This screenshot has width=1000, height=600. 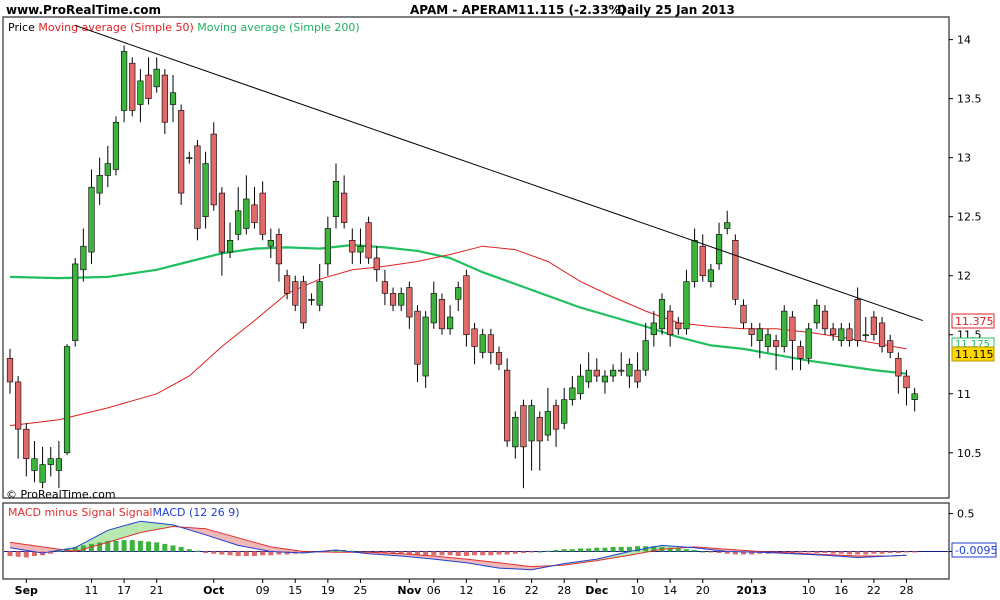 I want to click on ma50-tag: 11.375, so click(x=974, y=321).